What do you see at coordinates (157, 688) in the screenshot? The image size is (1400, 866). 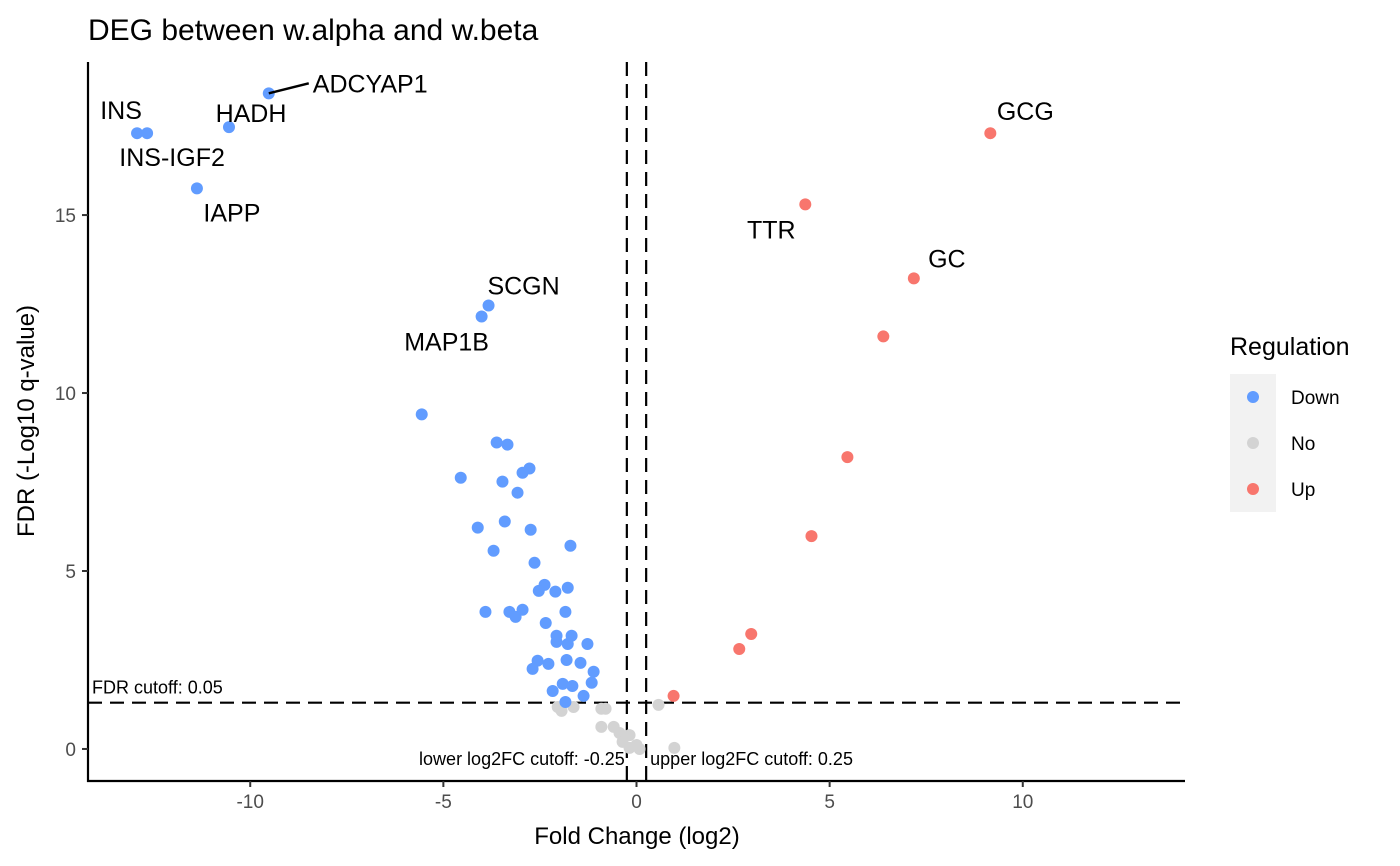 I see `fdr-cutoff-label: FDR cutoff: 0.05` at bounding box center [157, 688].